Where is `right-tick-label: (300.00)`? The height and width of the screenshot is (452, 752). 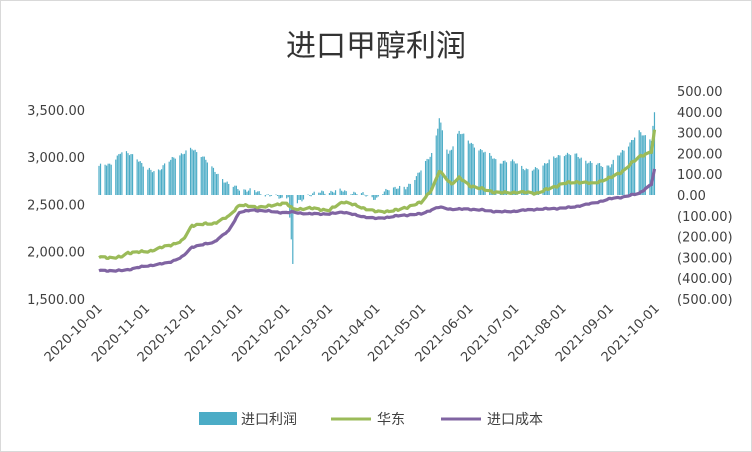
right-tick-label: (300.00) is located at coordinates (705, 258).